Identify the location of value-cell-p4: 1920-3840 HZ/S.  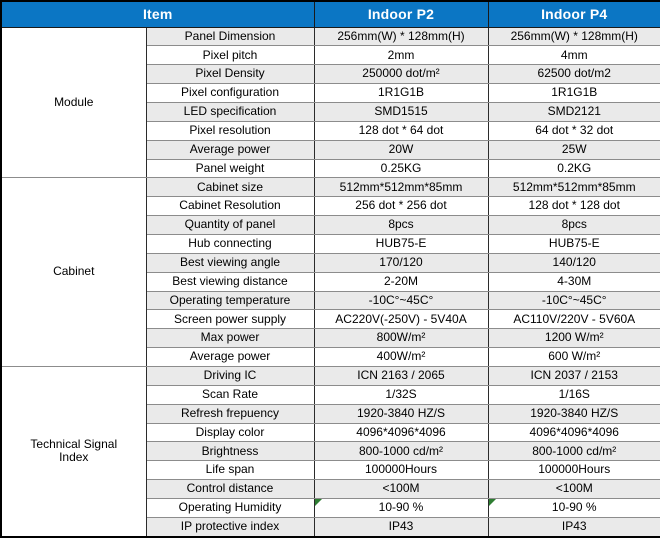
(573, 413).